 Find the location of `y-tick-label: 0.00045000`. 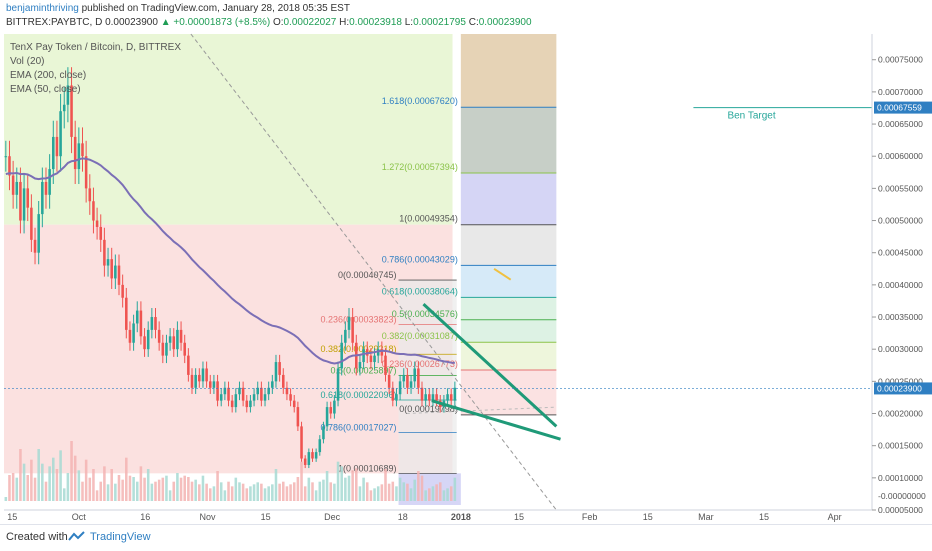

y-tick-label: 0.00045000 is located at coordinates (900, 253).